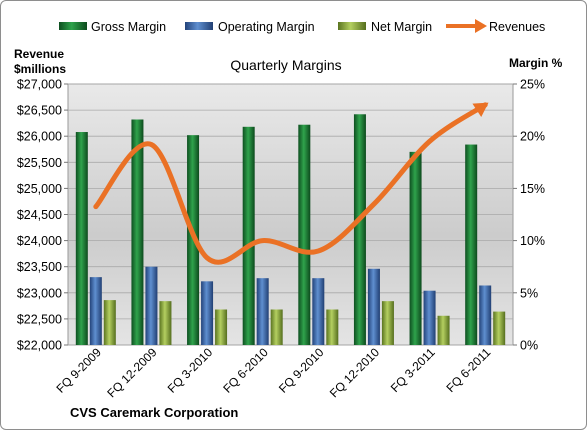  I want to click on left-tick-label: $27,000, so click(39, 85).